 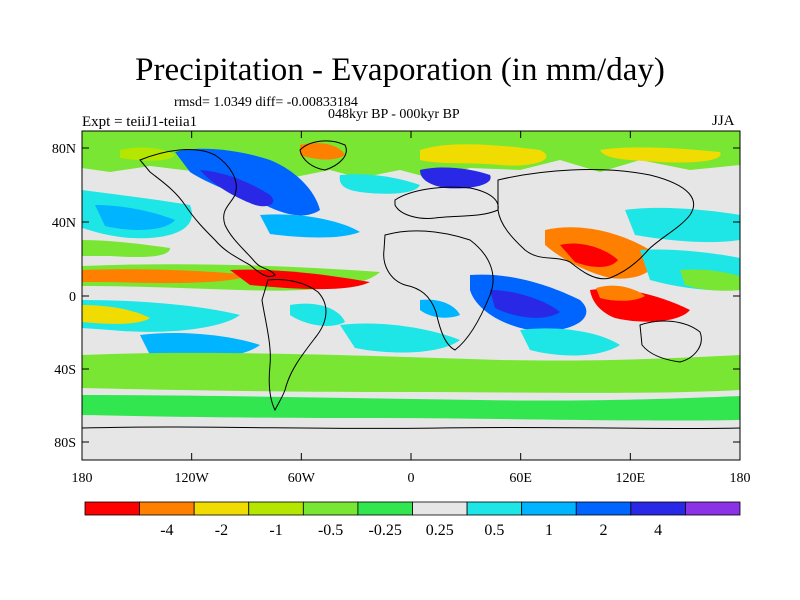 I want to click on north-america-coast, so click(x=207, y=213).